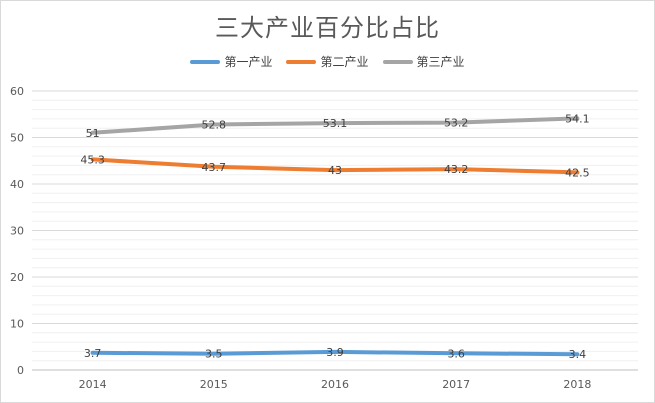 The width and height of the screenshot is (655, 403). Describe the element at coordinates (17, 277) in the screenshot. I see `y-tick-label: 20` at that location.